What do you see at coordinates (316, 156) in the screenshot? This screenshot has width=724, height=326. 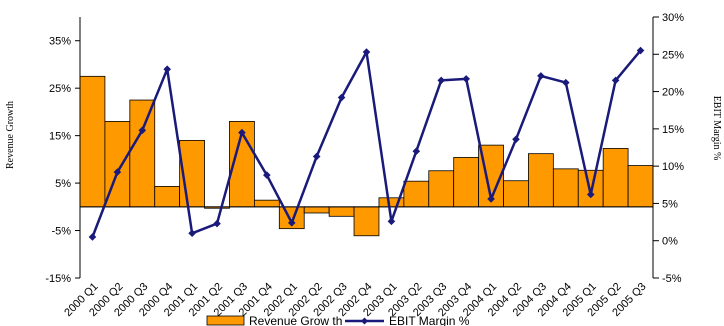 I see `ebit-margin-point-2002-q2` at bounding box center [316, 156].